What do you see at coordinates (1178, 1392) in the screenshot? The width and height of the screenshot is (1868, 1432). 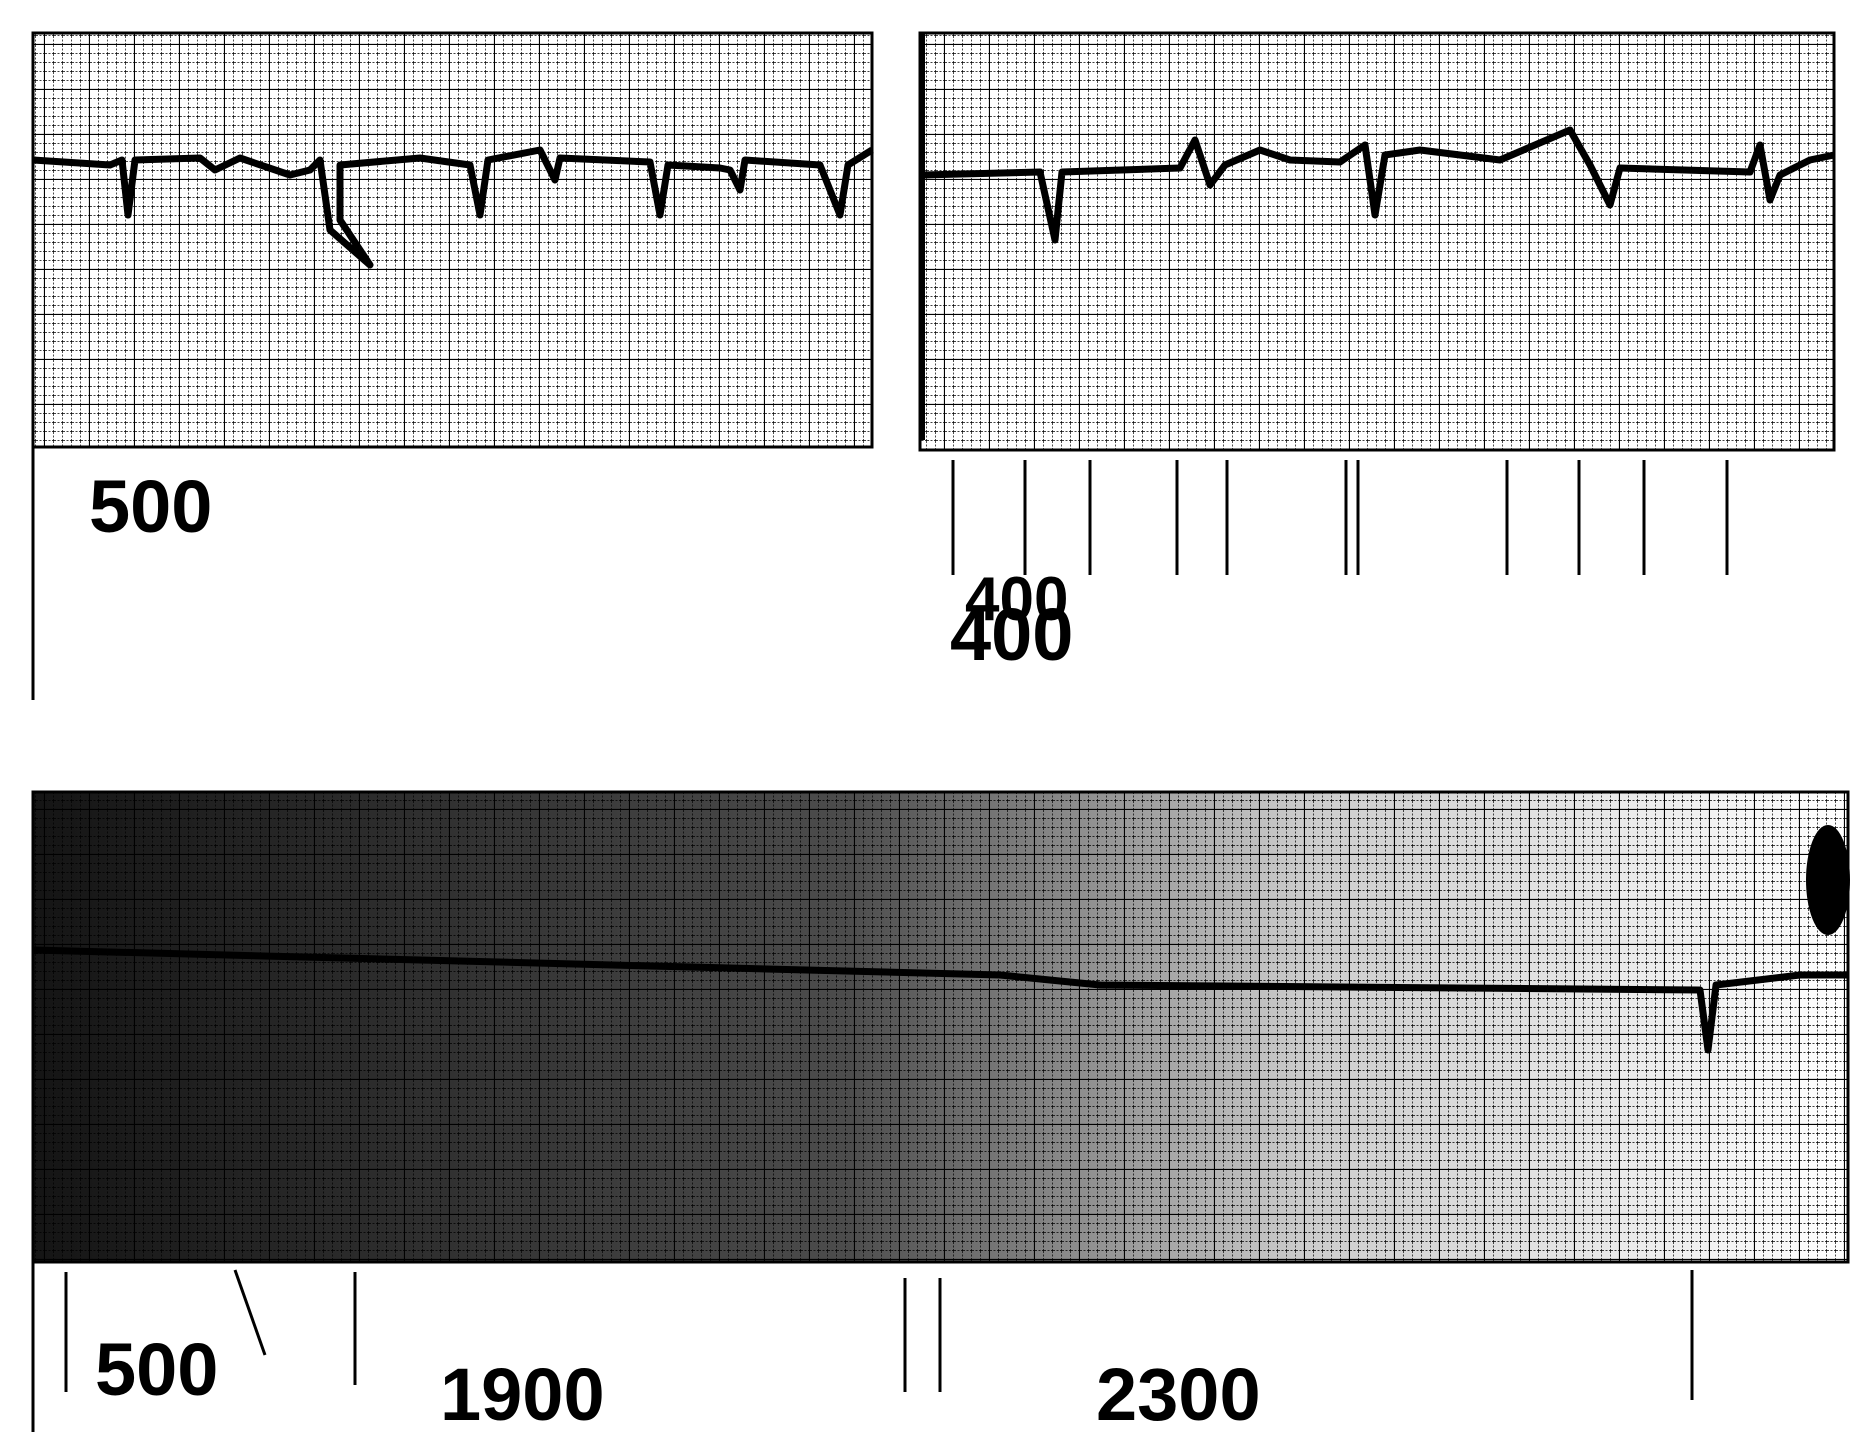 I see `strip-label: 2300` at bounding box center [1178, 1392].